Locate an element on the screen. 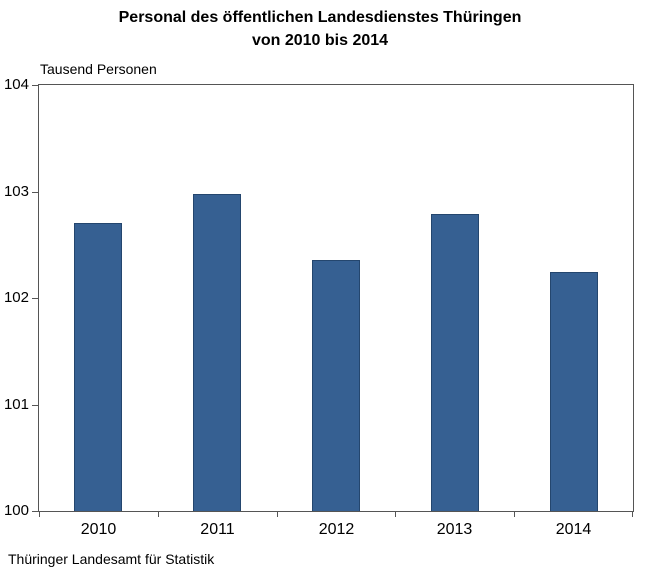 The width and height of the screenshot is (668, 573). bar-2011 is located at coordinates (217, 352).